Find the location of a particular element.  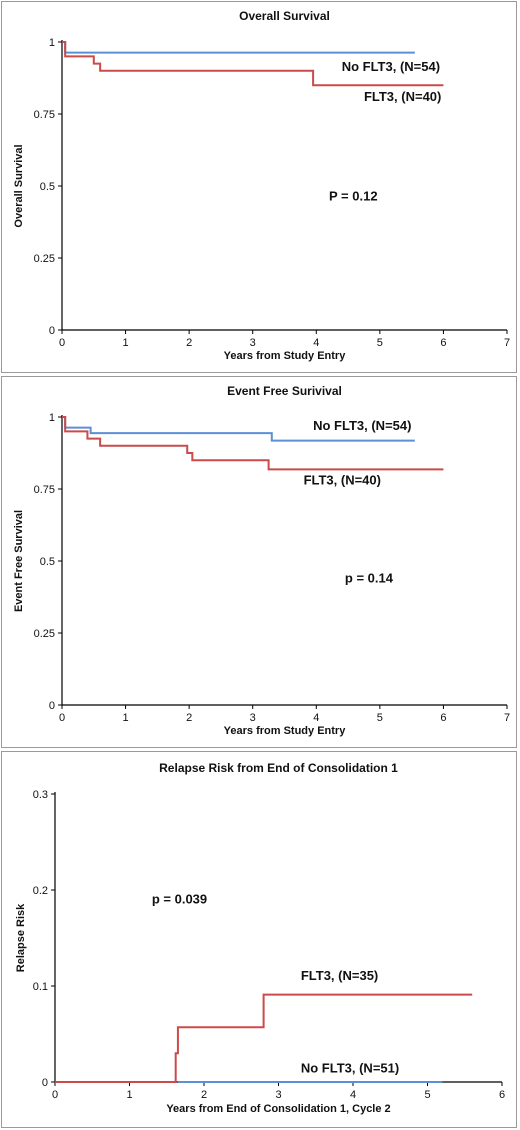

relapse-risk-series-label: FLT3, (N=35) is located at coordinates (339, 975).